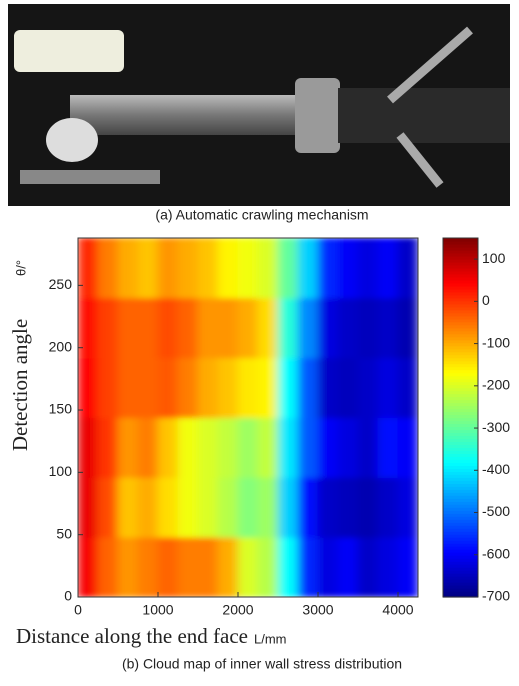 This screenshot has width=519, height=686. I want to click on colorbar-tick-label: -500, so click(496, 511).